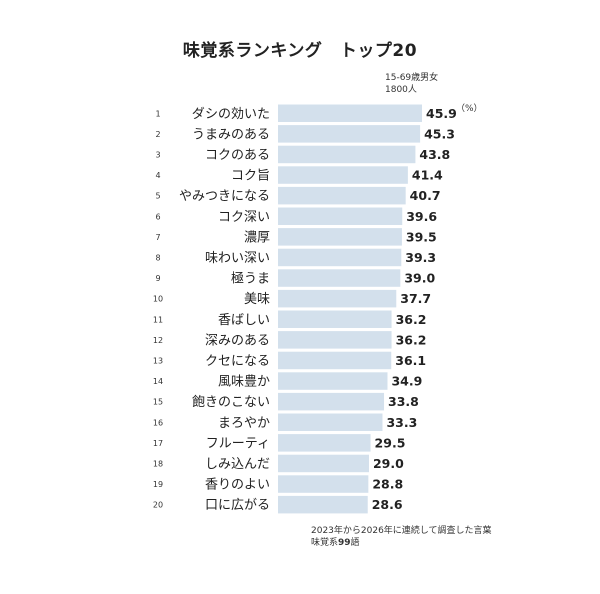  What do you see at coordinates (420, 257) in the screenshot?
I see `value-label: 39.3` at bounding box center [420, 257].